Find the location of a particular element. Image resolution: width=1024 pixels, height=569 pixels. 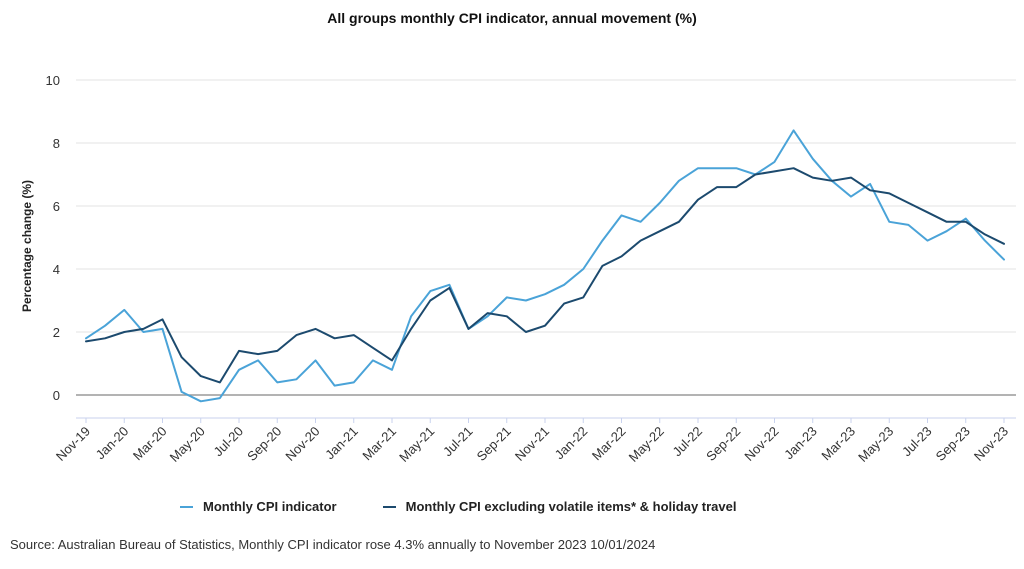

y-tick-label: 8 is located at coordinates (56, 143).